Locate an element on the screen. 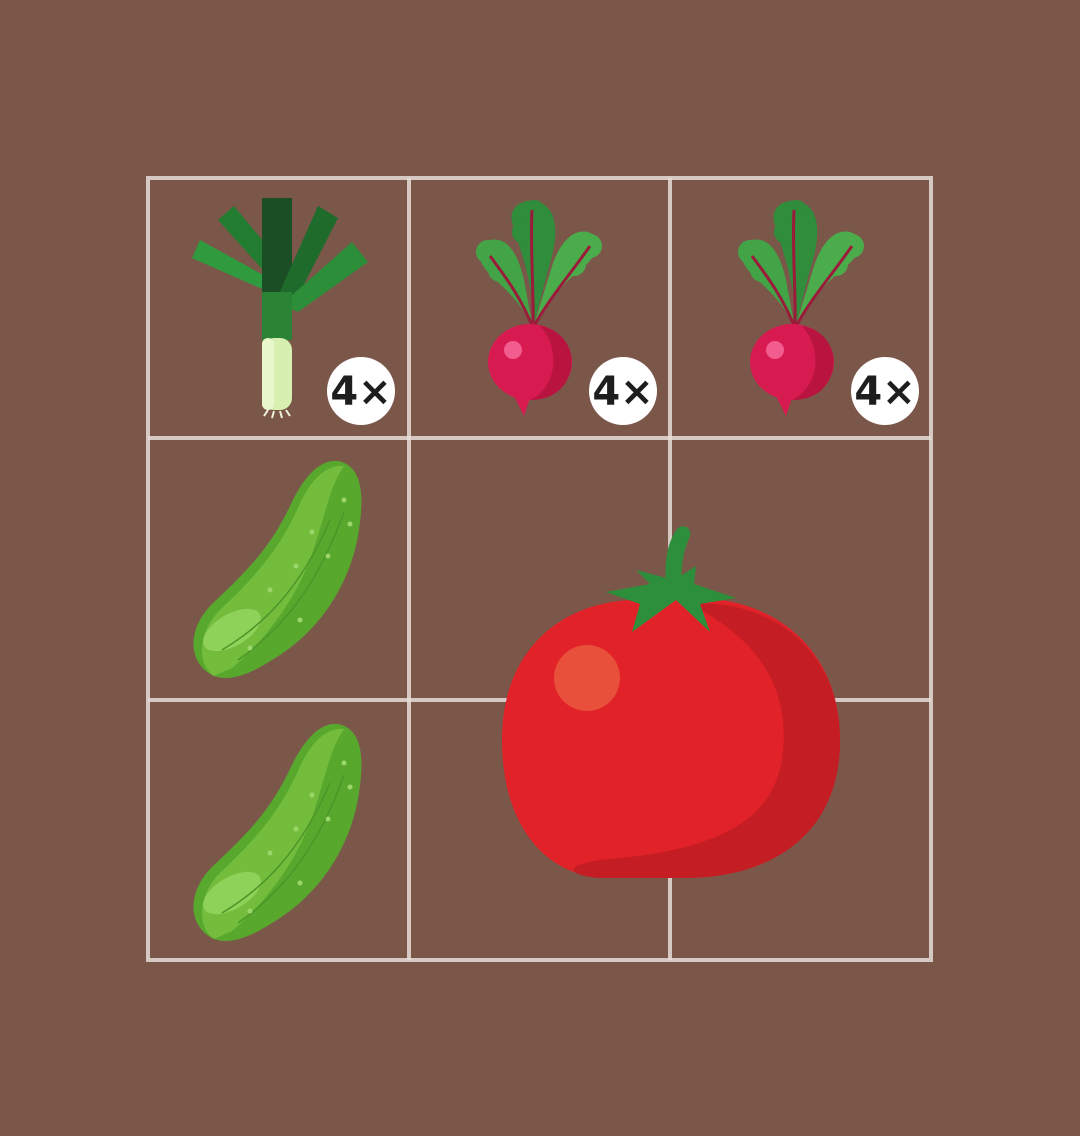  cell-r1-c2: 4× is located at coordinates (566, 312).